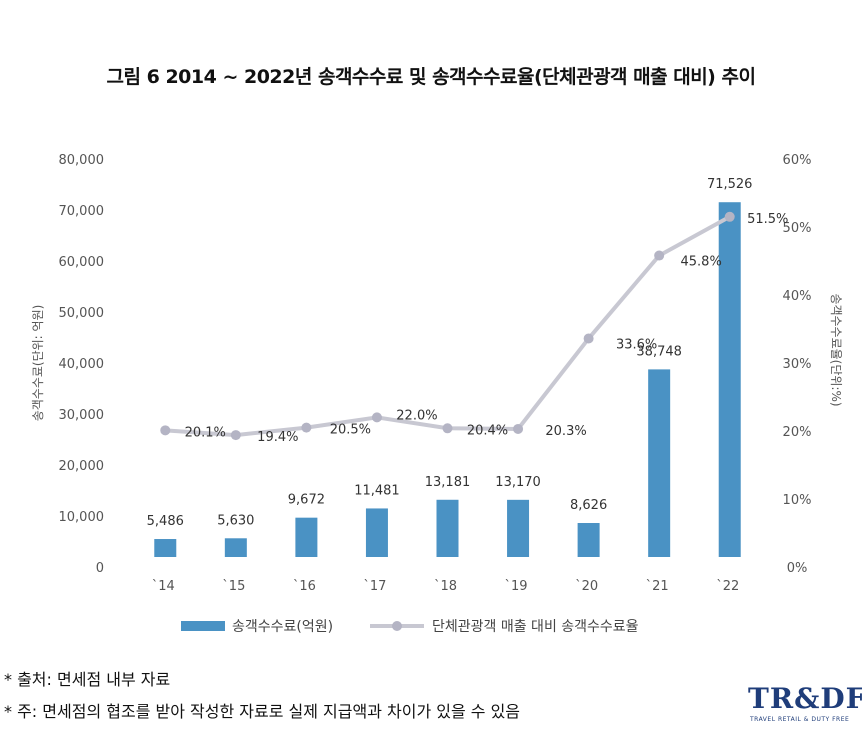  I want to click on y-left-tick-label: 10,000, so click(82, 517).